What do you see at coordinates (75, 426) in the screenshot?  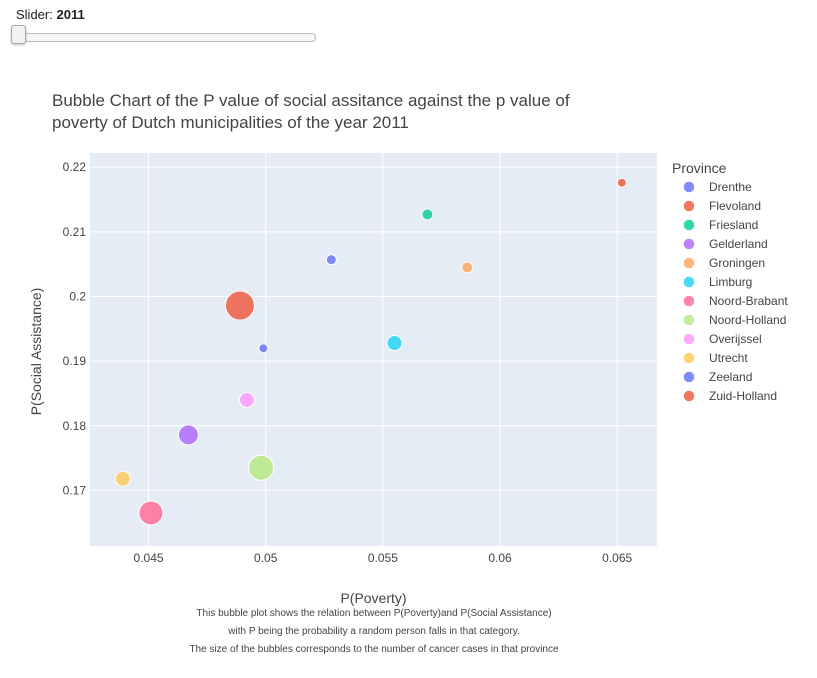 I see `y-tick-label: 0.18` at bounding box center [75, 426].